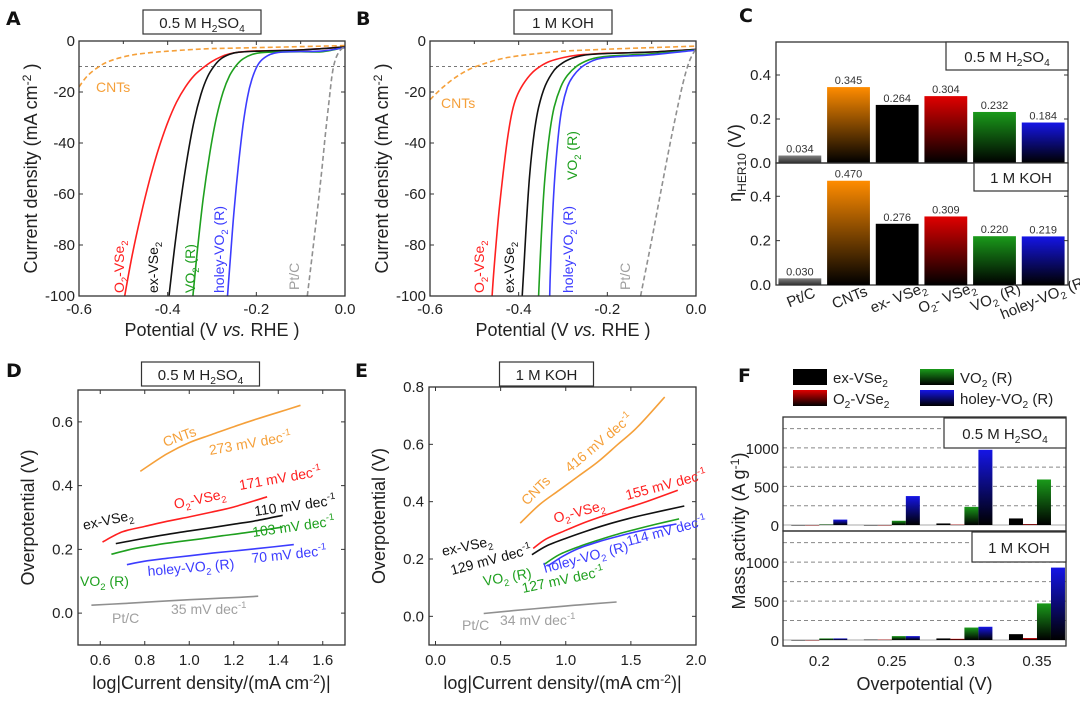 Image resolution: width=1080 pixels, height=709 pixels. What do you see at coordinates (113, 87) in the screenshot?
I see `curve-label-cnts: CNTs` at bounding box center [113, 87].